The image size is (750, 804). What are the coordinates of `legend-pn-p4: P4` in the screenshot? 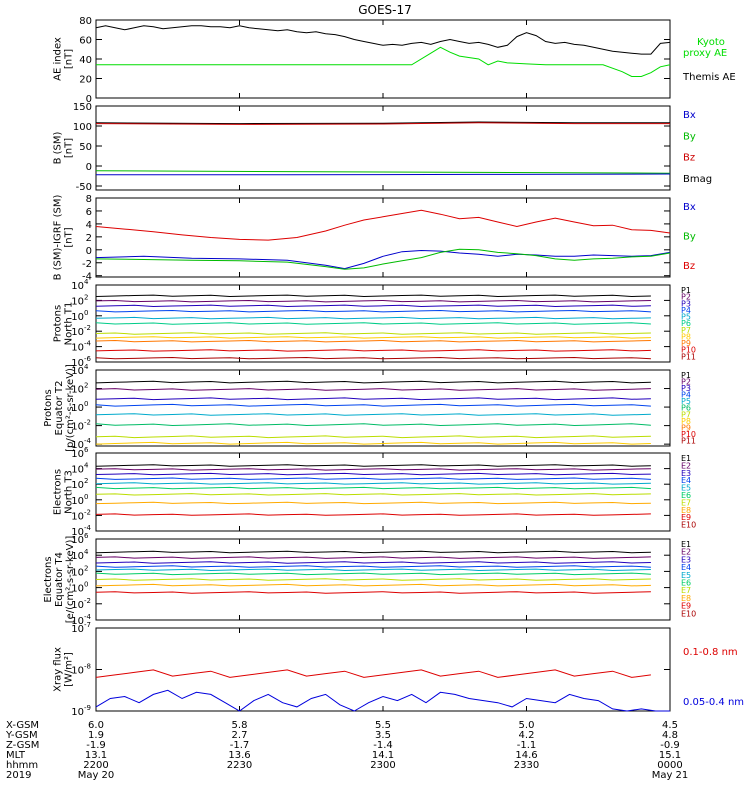 It's located at (686, 310).